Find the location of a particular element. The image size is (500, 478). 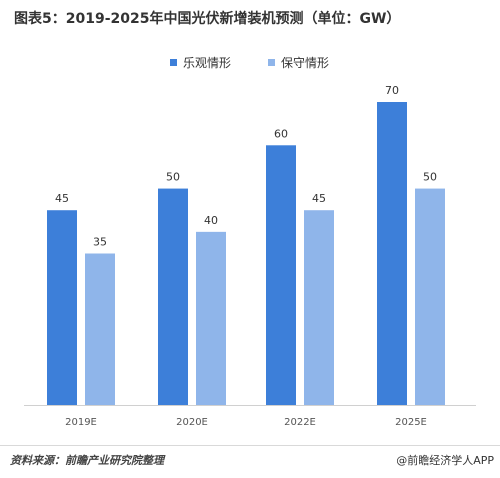

legend-label-conservative: 保守情形 is located at coordinates (305, 63).